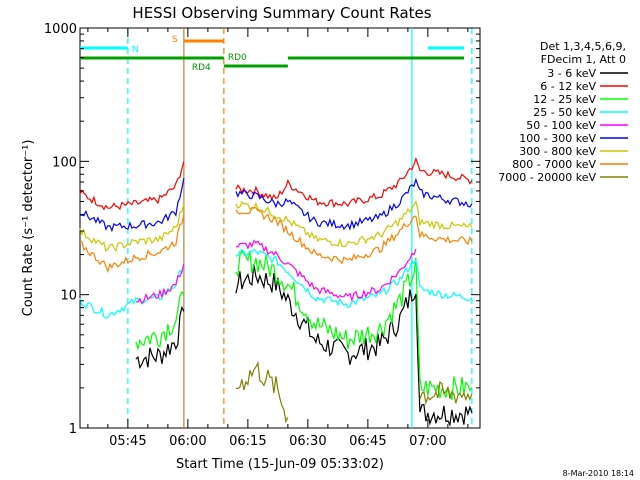 The height and width of the screenshot is (480, 640). What do you see at coordinates (28, 228) in the screenshot?
I see `y-axis-label: Count Rate (s⁻¹ detector⁻¹)` at bounding box center [28, 228].